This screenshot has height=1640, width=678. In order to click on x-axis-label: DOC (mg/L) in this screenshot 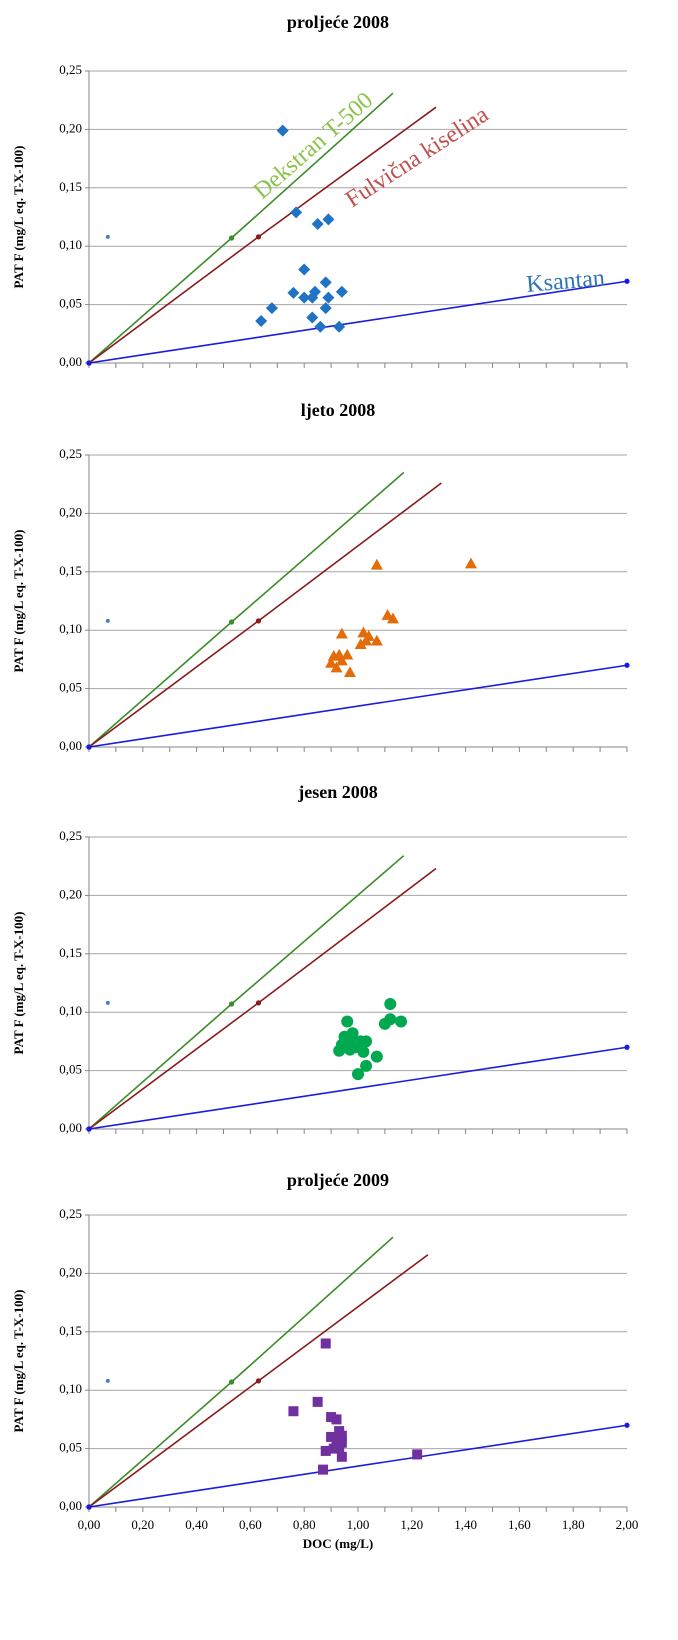, I will do `click(338, 1543)`.